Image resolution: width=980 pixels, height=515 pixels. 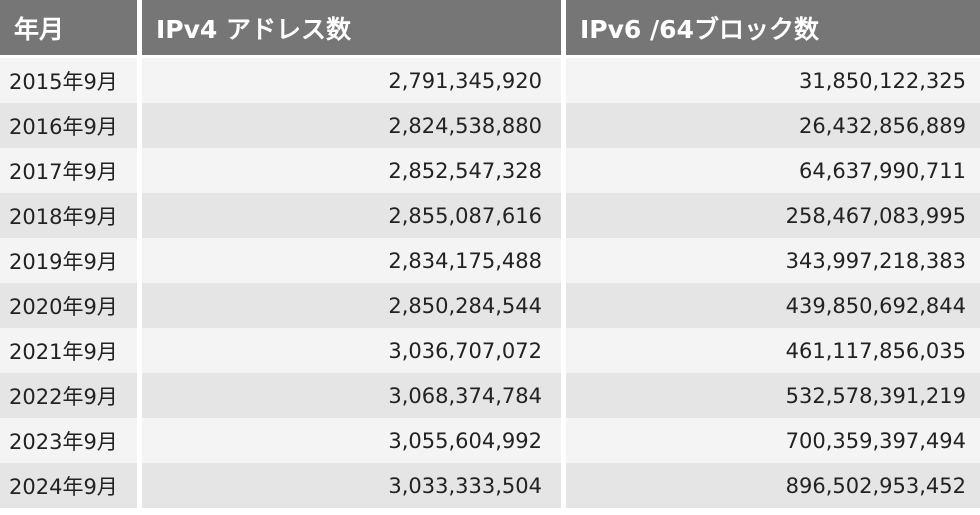 I want to click on cell-ipv4: 2,850,284,544, so click(x=351, y=305).